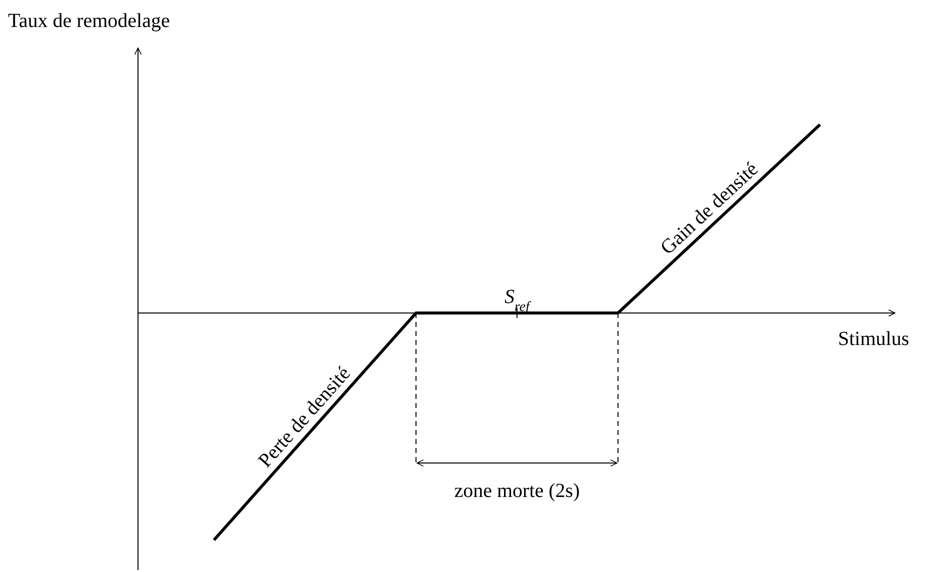 The width and height of the screenshot is (951, 572). Describe the element at coordinates (89, 21) in the screenshot. I see `y-axis-title: Taux de remodelage` at that location.